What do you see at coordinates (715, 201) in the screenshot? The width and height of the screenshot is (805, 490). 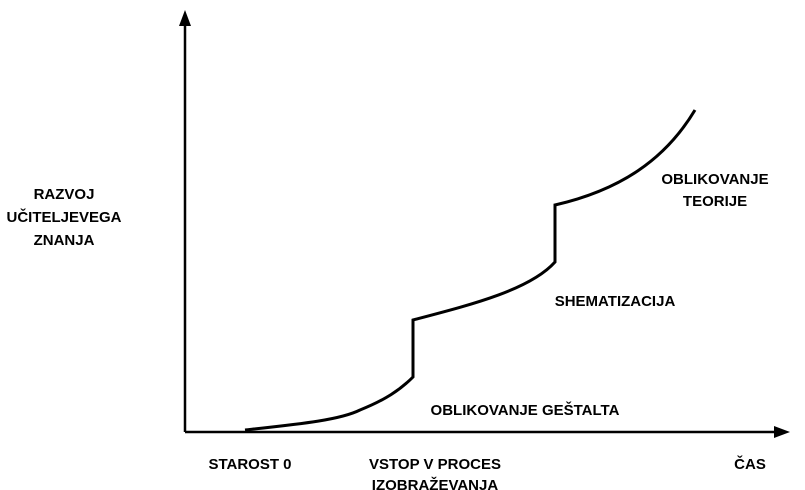 I see `phase-label: TEORIJE` at bounding box center [715, 201].